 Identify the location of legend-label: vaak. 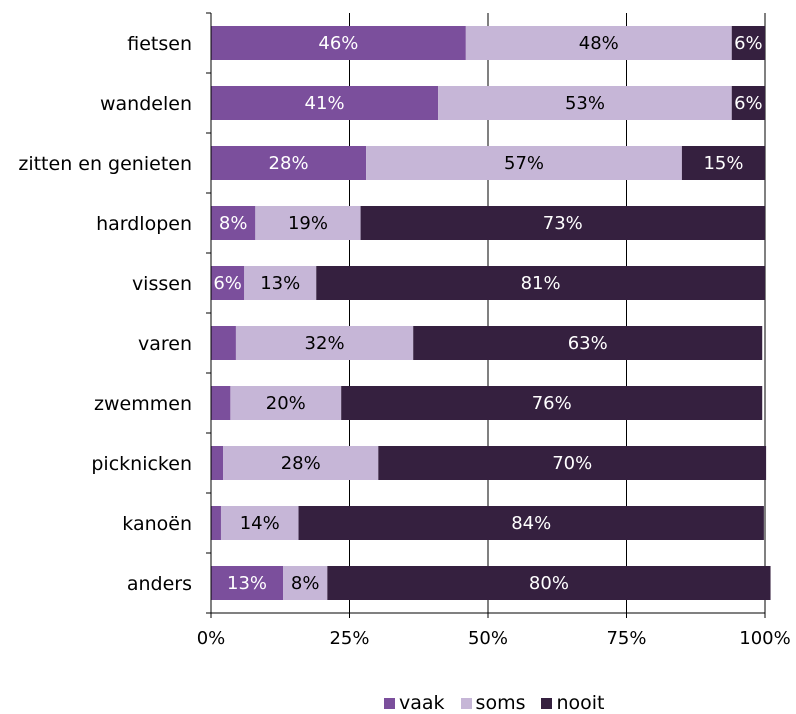
(422, 703).